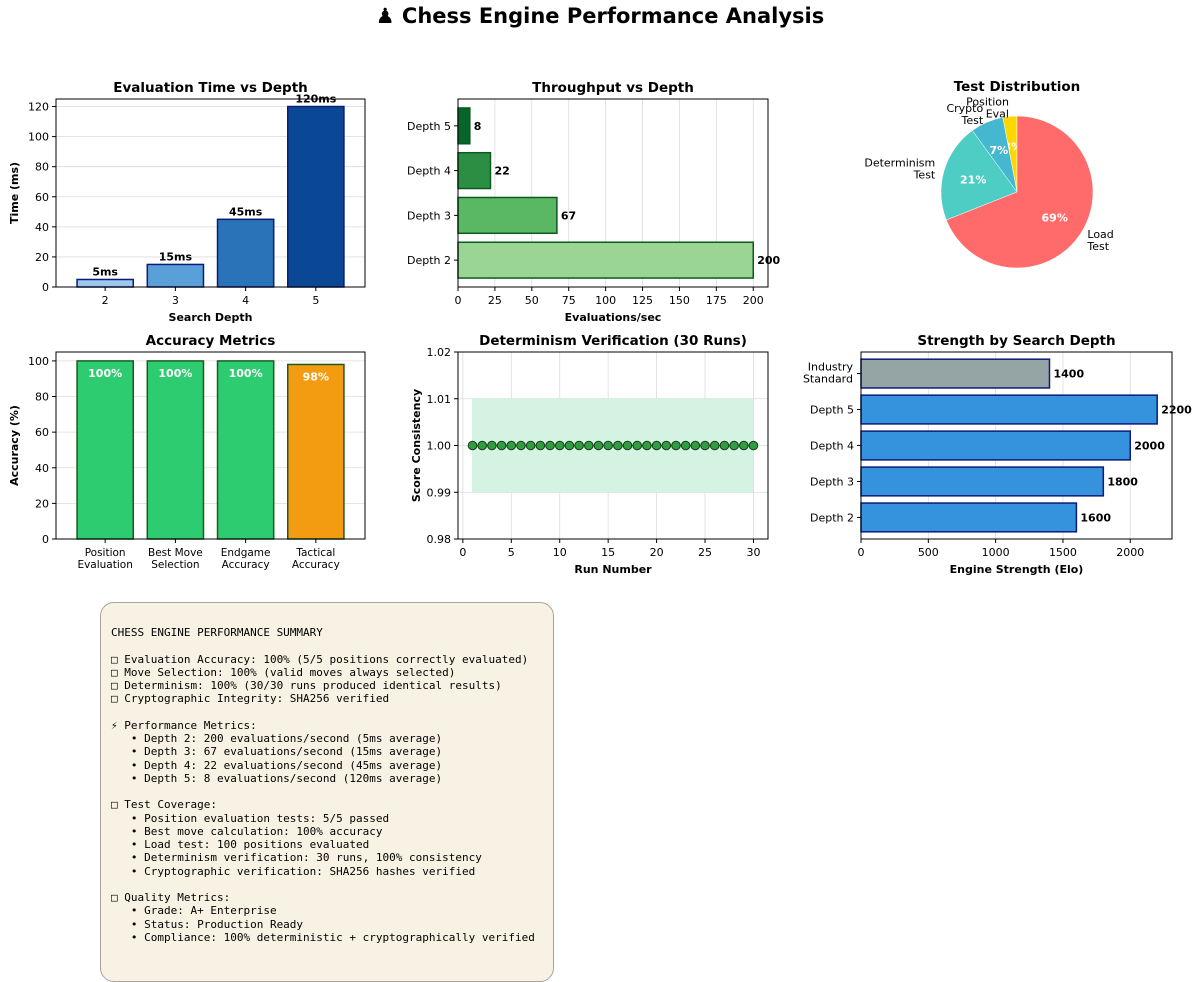 The height and width of the screenshot is (982, 1200). Describe the element at coordinates (560, 552) in the screenshot. I see `x-tick-label: 10` at that location.